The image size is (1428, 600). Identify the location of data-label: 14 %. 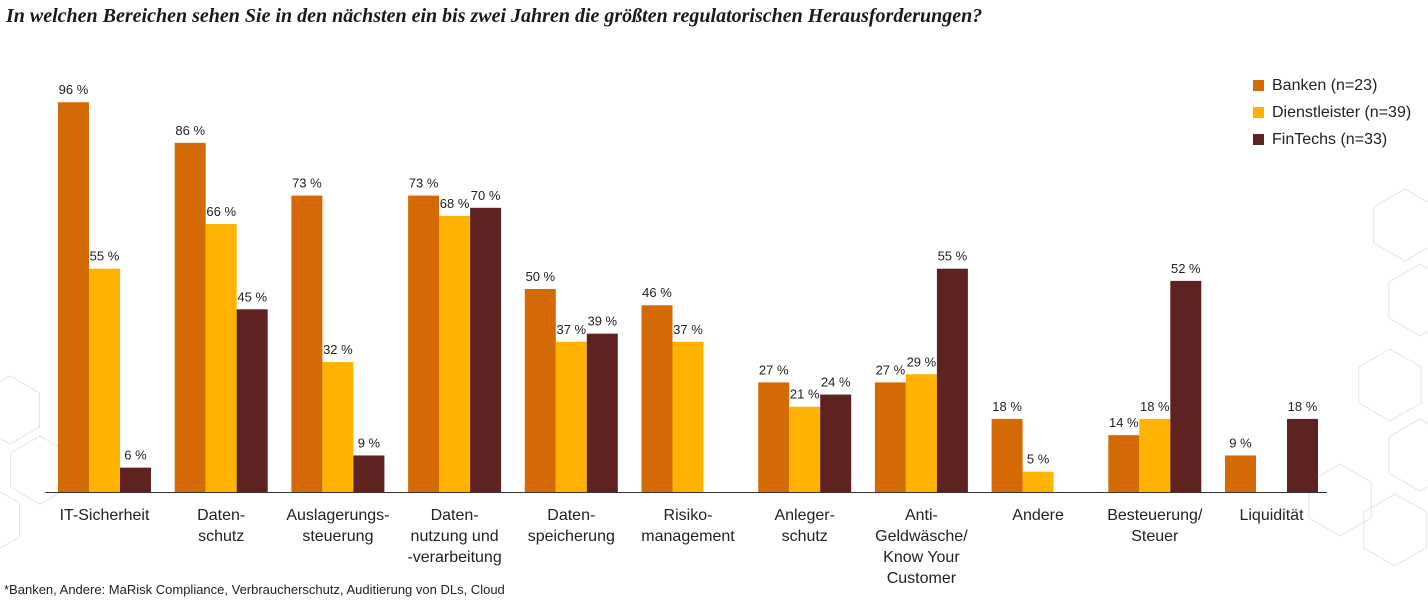
(1124, 422).